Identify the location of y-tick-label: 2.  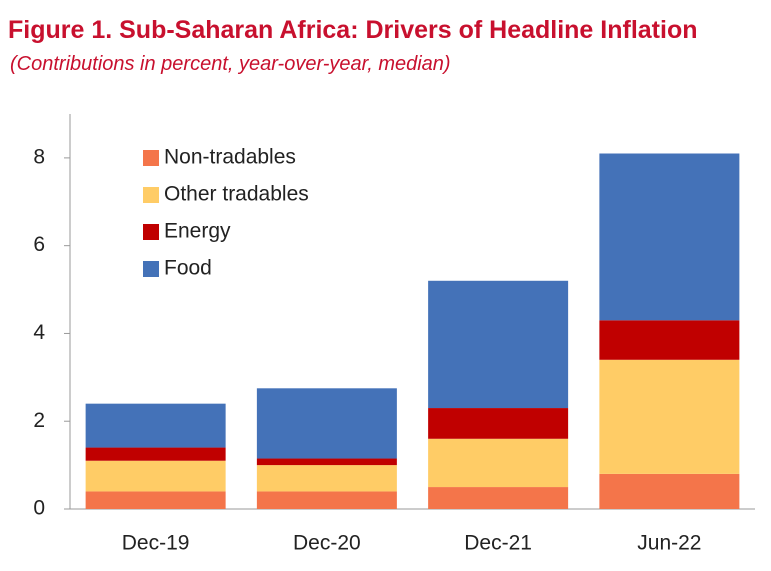
(39, 420).